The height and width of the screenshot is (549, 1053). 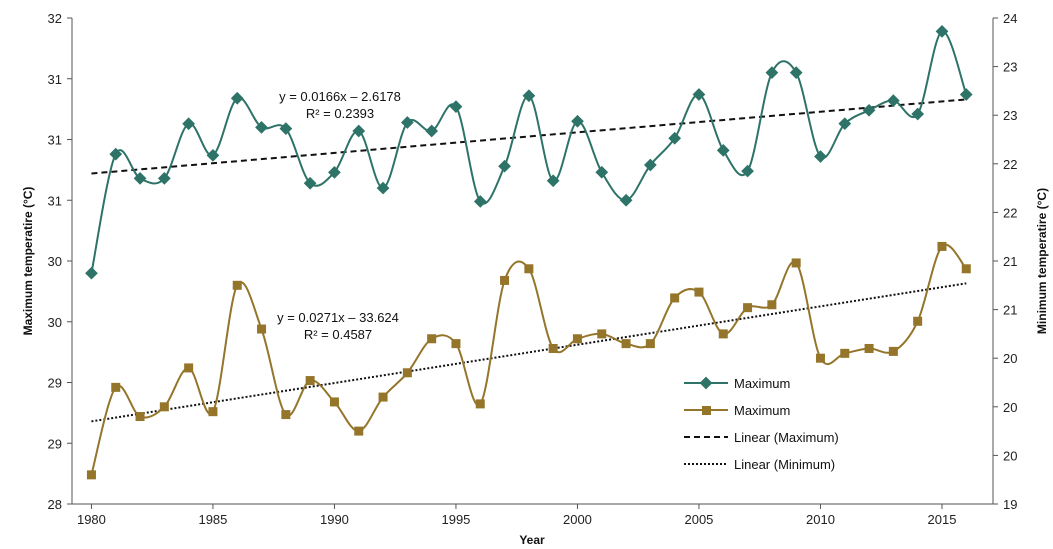 I want to click on x-tick-label: 1985, so click(x=212, y=519).